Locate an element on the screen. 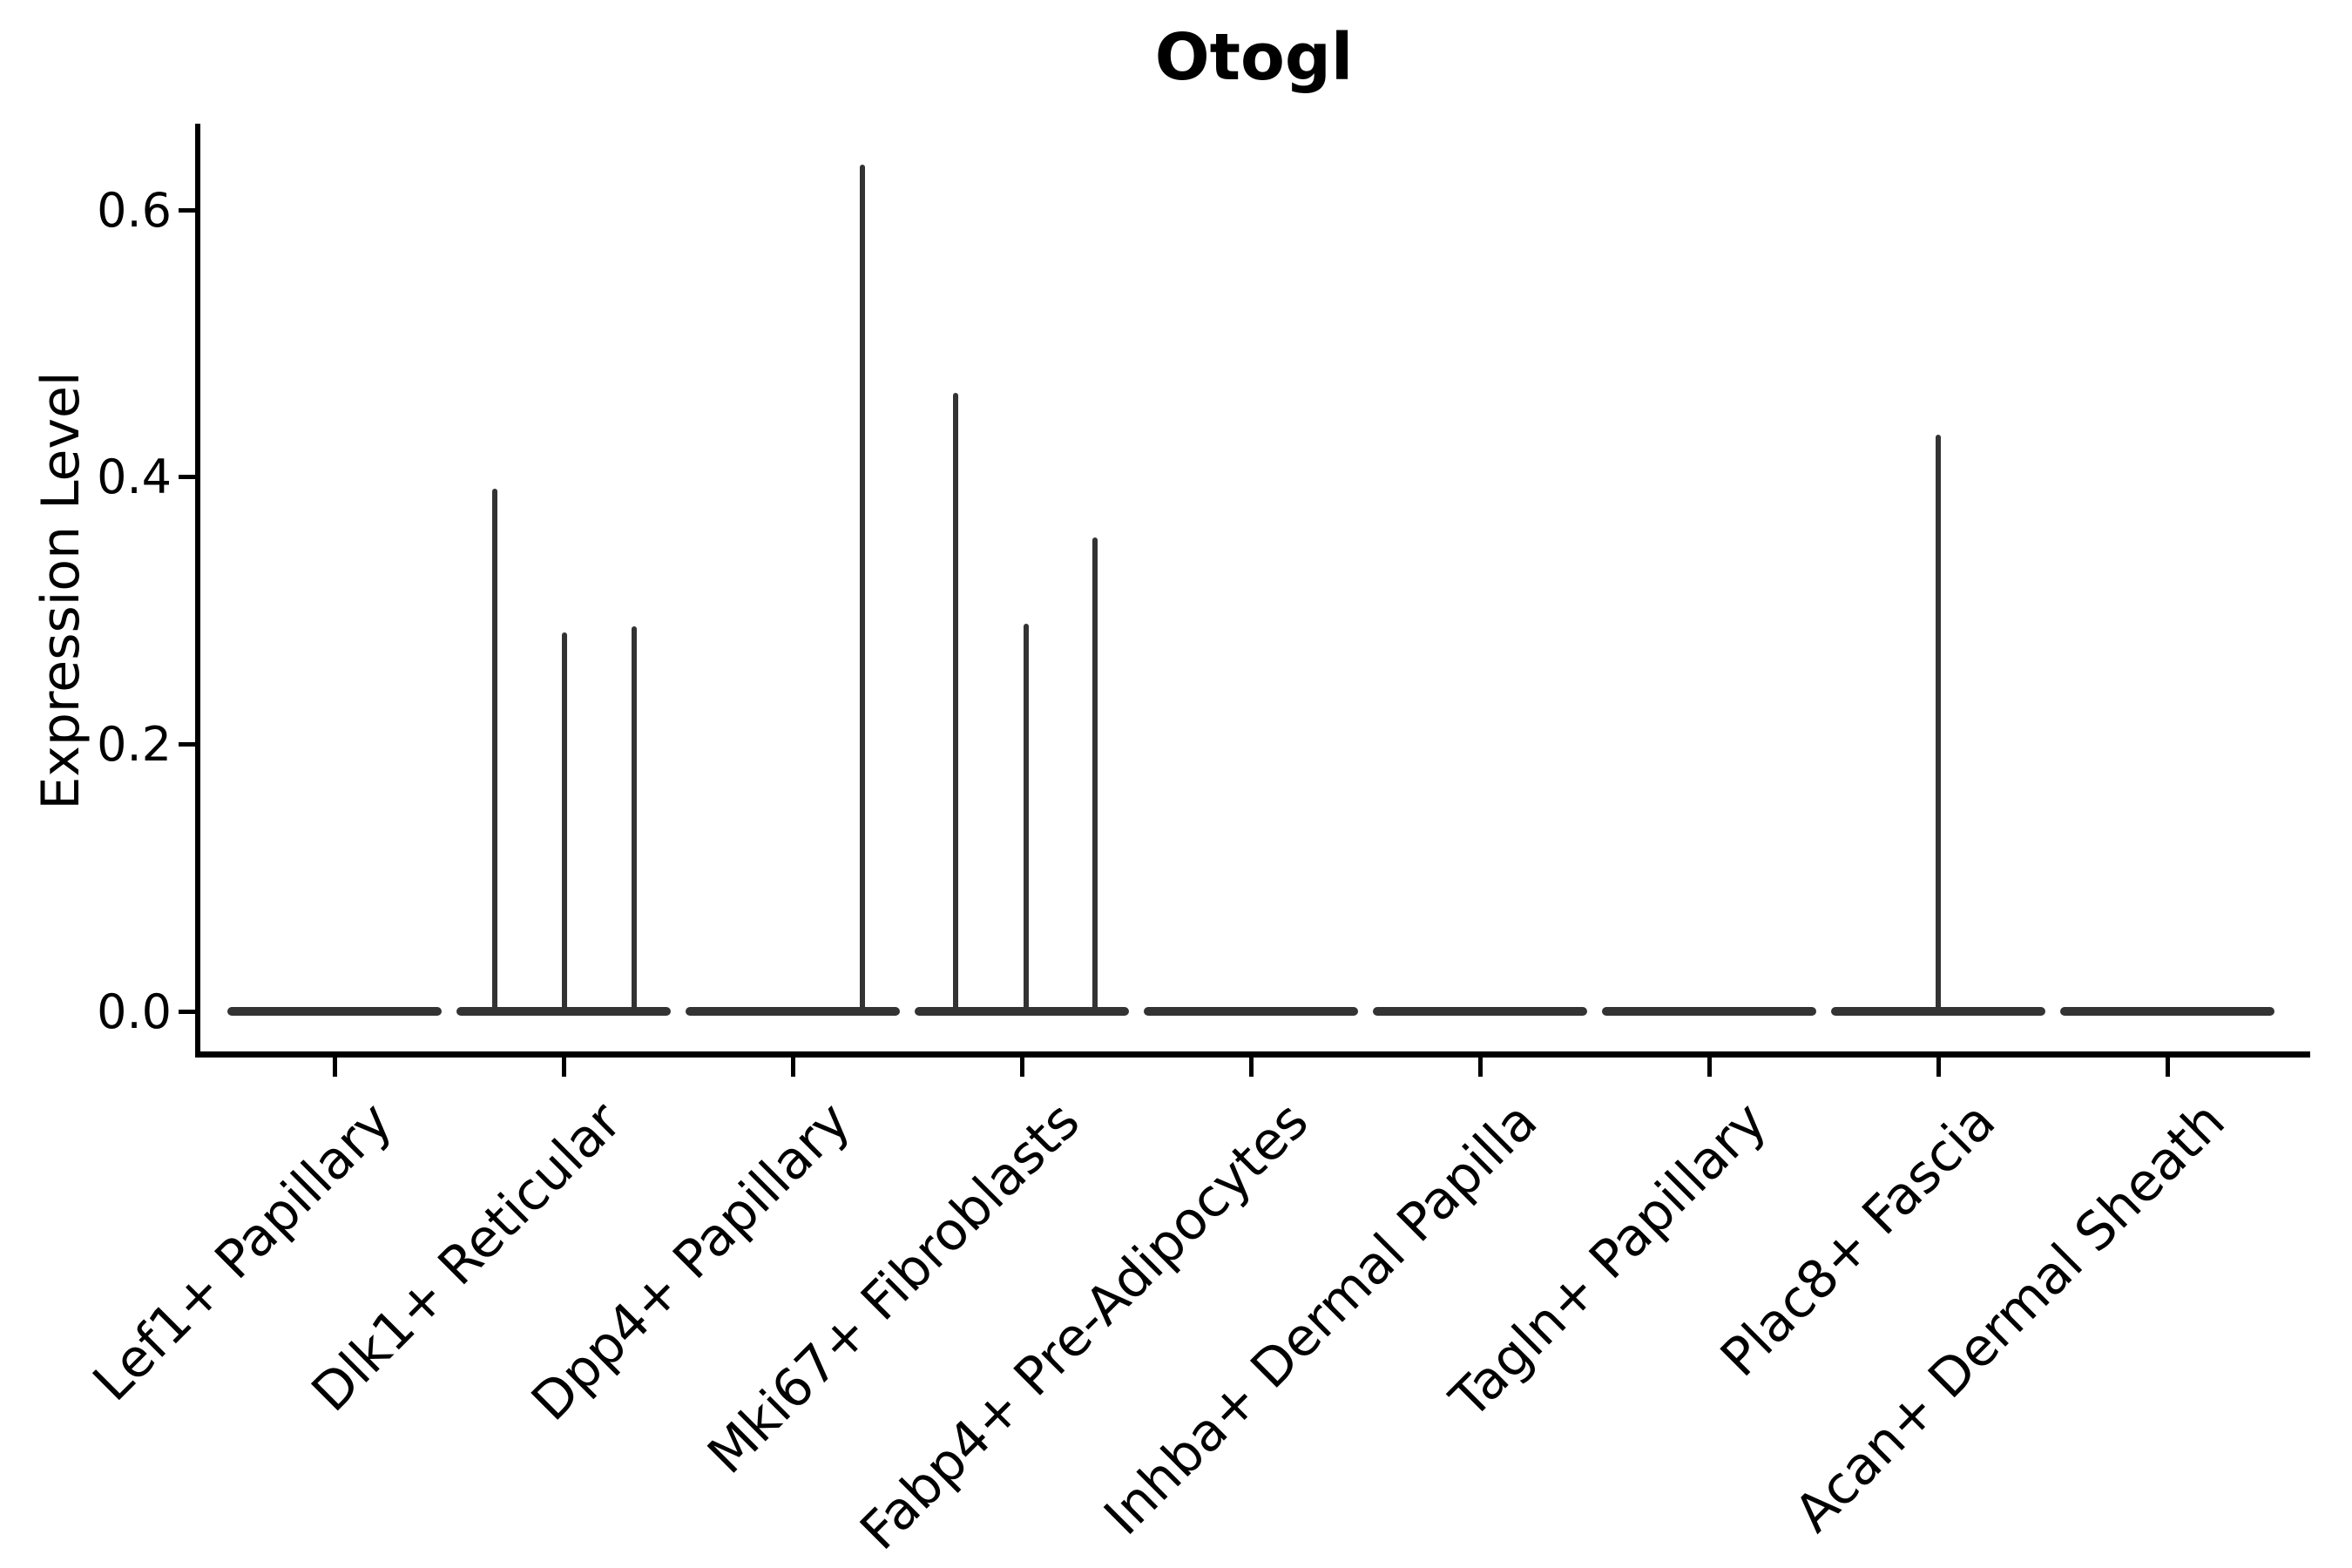 This screenshot has height=1568, width=2352. y-tick-label: 0.0 is located at coordinates (134, 1011).